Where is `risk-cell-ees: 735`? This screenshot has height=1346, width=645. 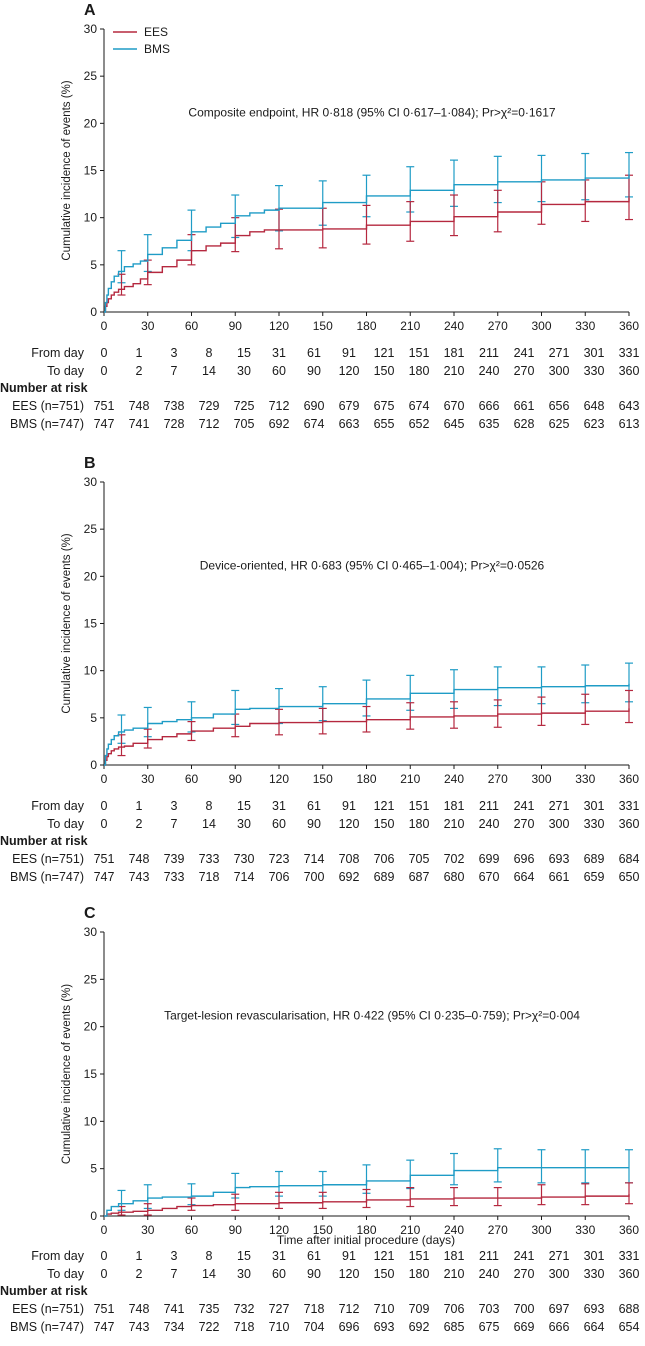
risk-cell-ees: 735 is located at coordinates (209, 1309).